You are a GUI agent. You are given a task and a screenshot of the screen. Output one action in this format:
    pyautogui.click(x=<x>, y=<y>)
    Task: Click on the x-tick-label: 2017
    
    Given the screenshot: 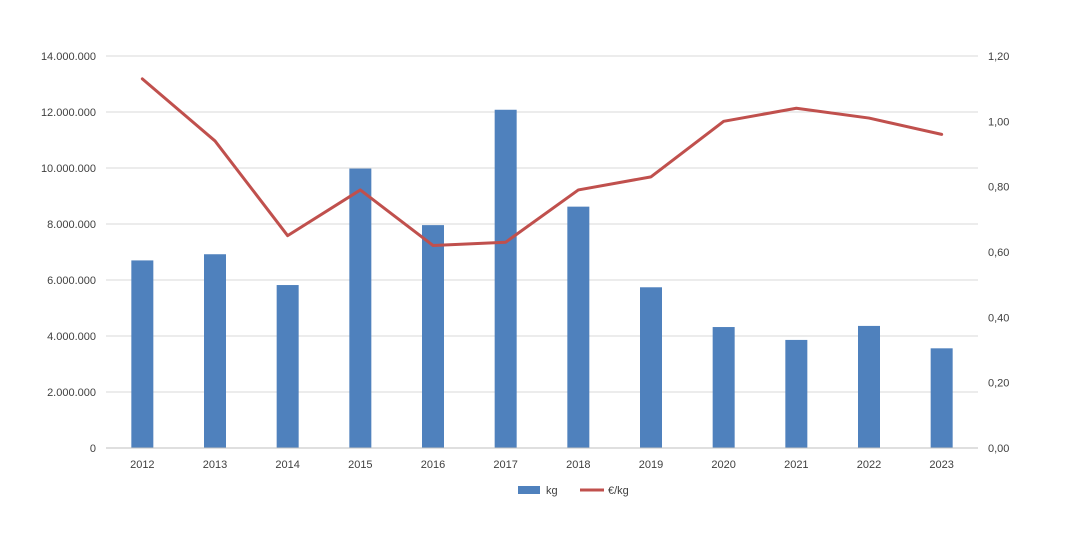 What is the action you would take?
    pyautogui.click(x=505, y=465)
    